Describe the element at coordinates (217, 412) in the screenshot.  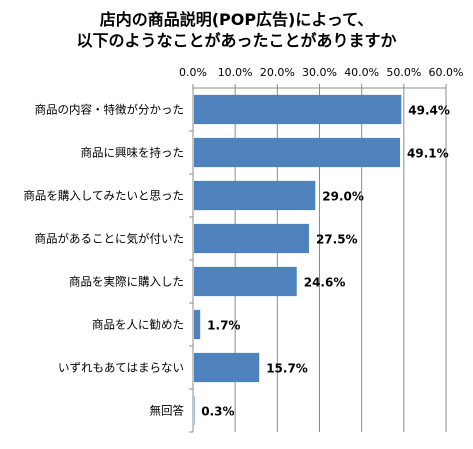
I see `value-label-7: 0.3%` at that location.